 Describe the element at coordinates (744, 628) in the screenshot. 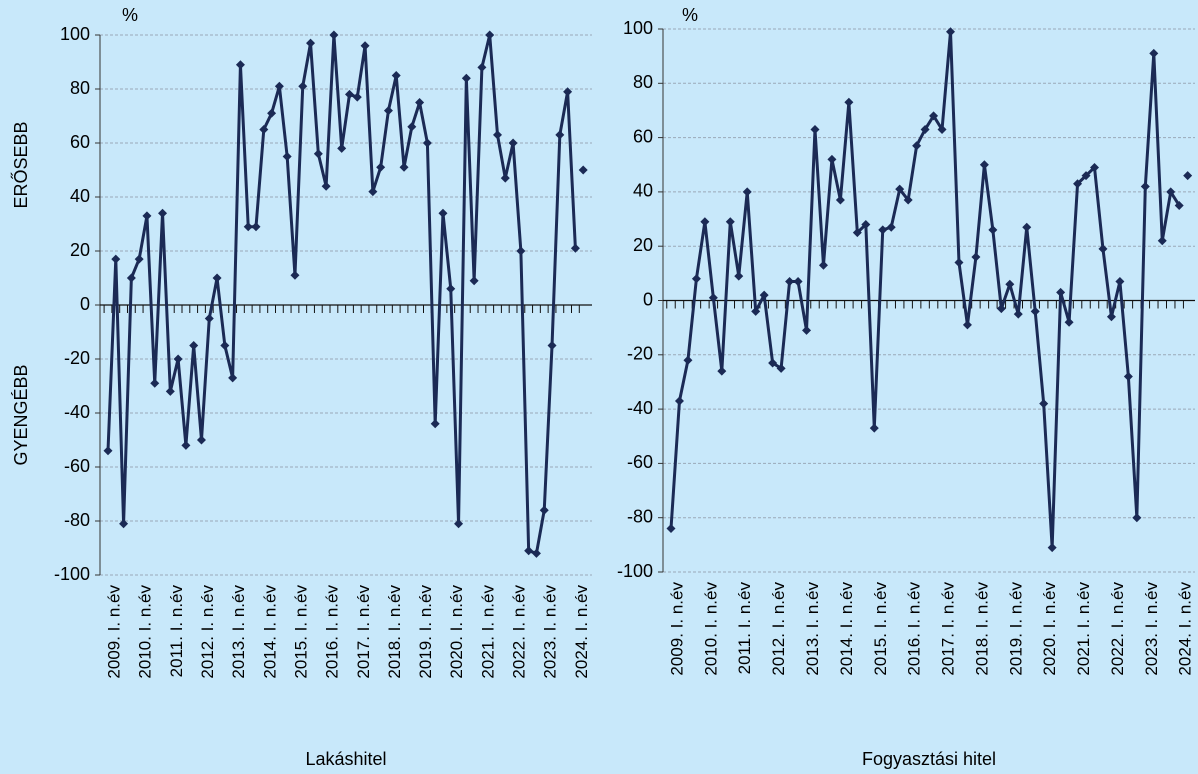

I see `x-tick-label: 2011. I. n.év` at that location.